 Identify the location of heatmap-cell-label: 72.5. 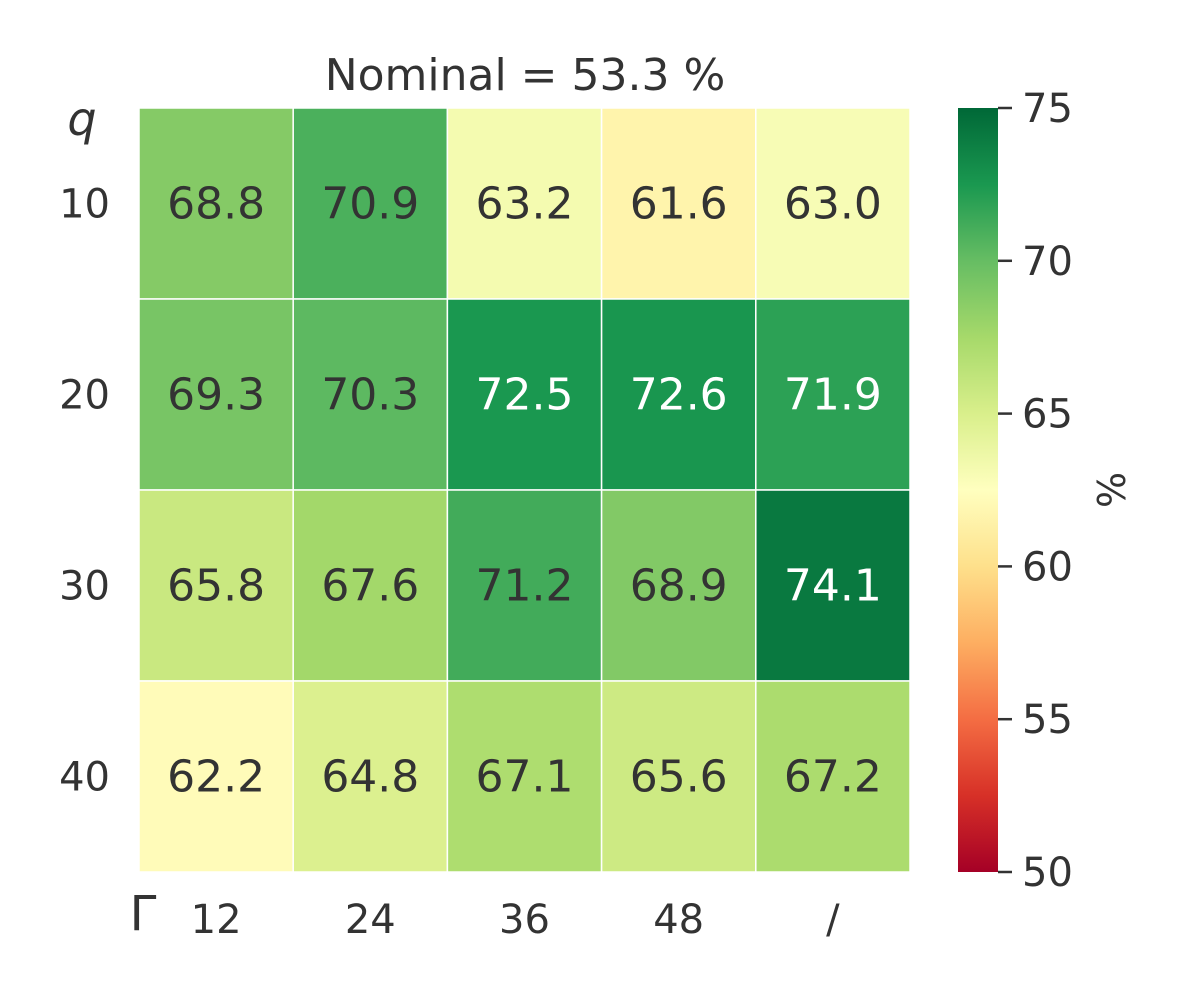
(525, 395).